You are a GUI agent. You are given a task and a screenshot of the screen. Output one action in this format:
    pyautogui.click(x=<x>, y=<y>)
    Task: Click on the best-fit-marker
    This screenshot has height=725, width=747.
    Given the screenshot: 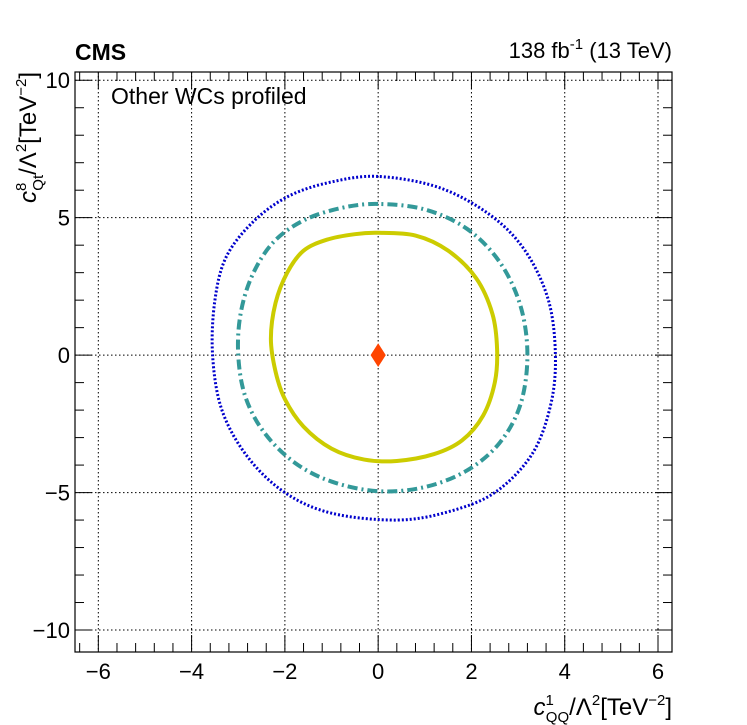 What is the action you would take?
    pyautogui.click(x=378, y=355)
    